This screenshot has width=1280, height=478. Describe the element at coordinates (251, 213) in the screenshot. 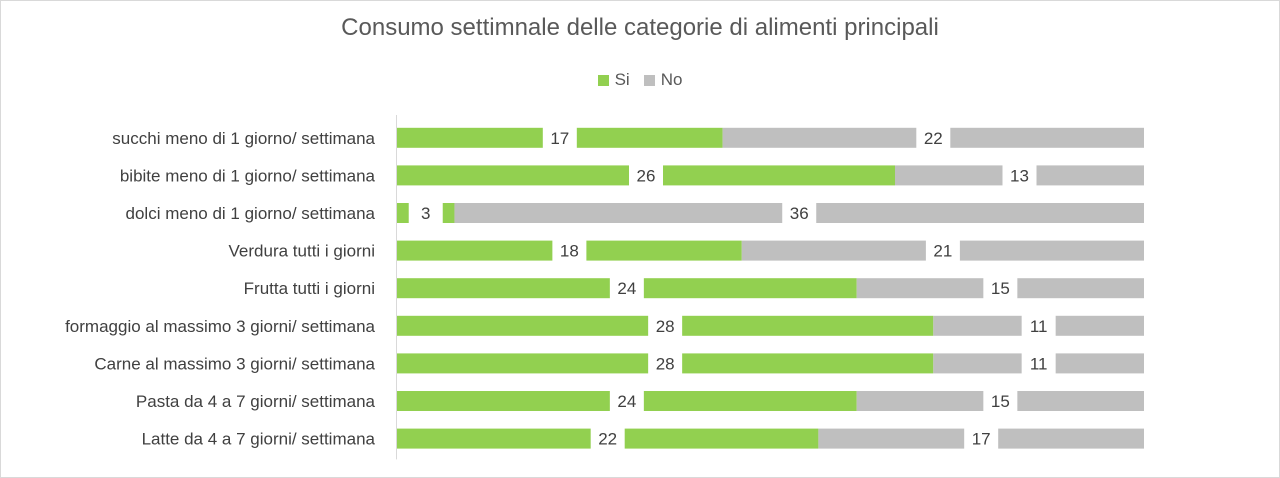

I see `category-label: dolci meno di 1 giorno/ settimana` at that location.